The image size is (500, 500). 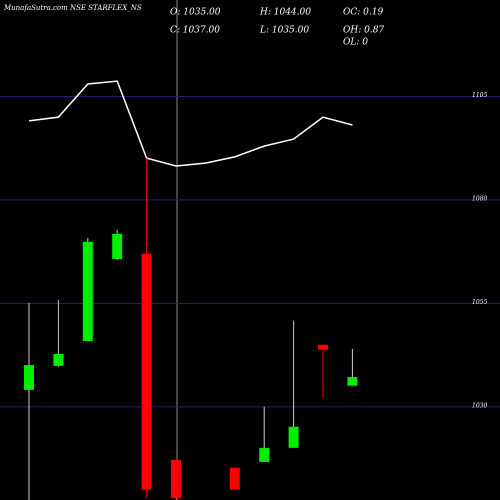 What do you see at coordinates (363, 31) in the screenshot?
I see `ohlc-info: OH: 0.87` at bounding box center [363, 31].